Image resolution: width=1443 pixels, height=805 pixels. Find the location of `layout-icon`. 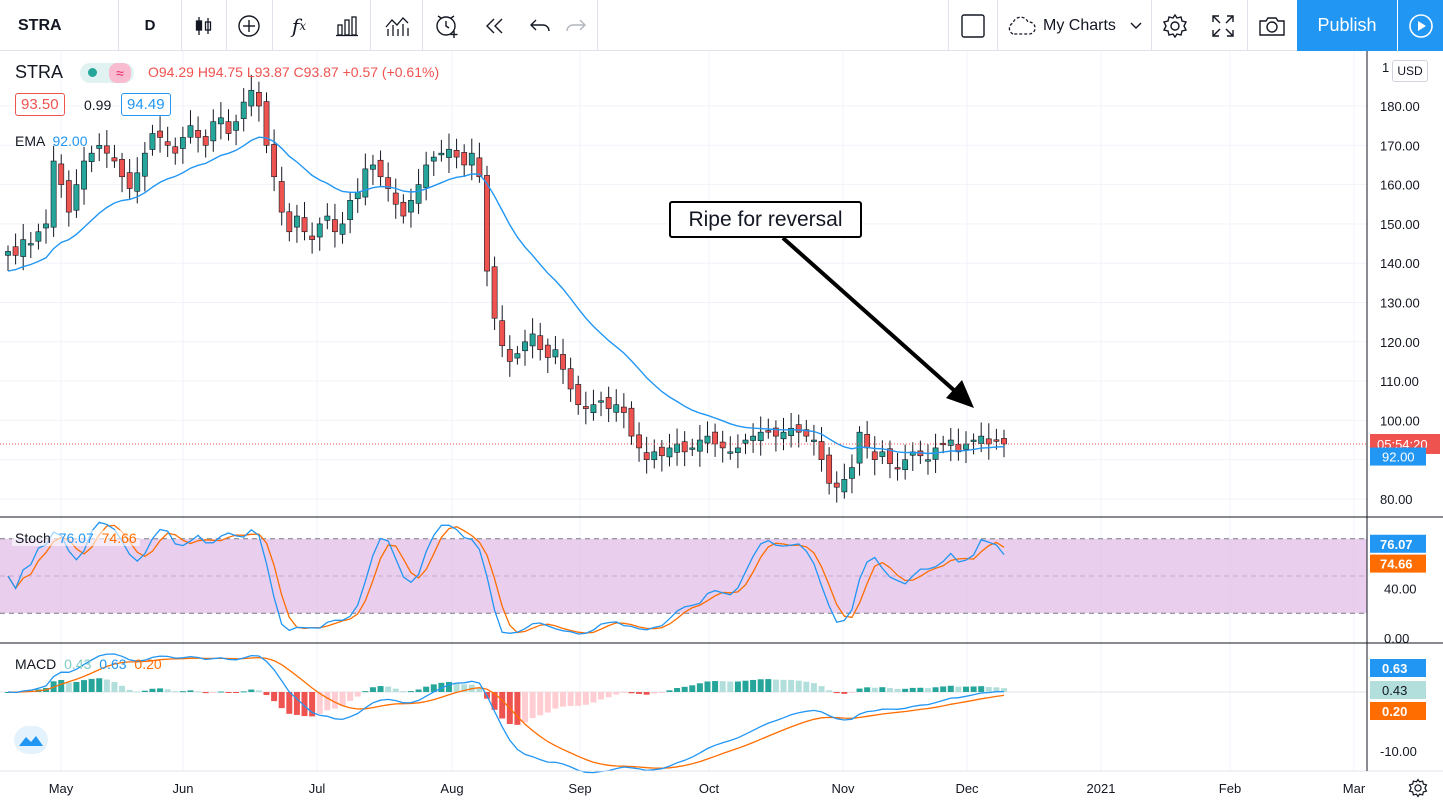

layout-icon is located at coordinates (973, 25).